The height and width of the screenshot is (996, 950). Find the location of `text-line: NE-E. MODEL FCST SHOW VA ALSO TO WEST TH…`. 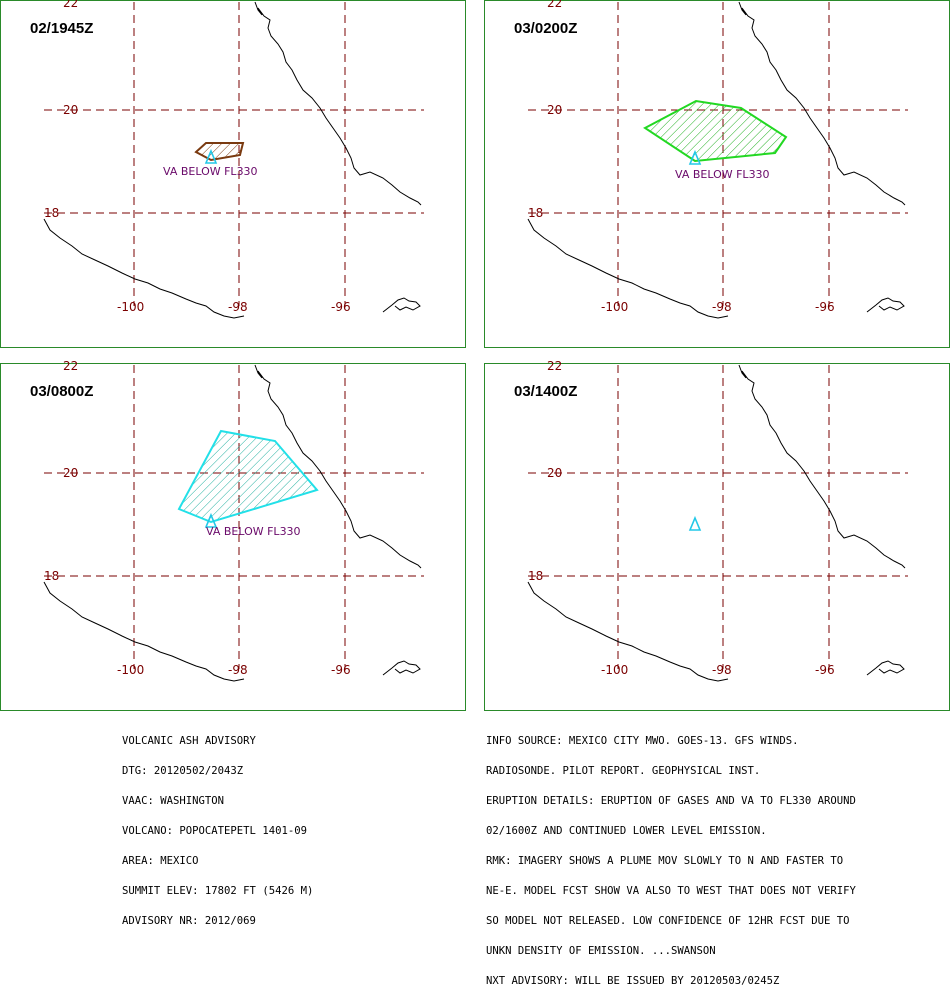

text-line: NE-E. MODEL FCST SHOW VA ALSO TO WEST TH… is located at coordinates (671, 891).